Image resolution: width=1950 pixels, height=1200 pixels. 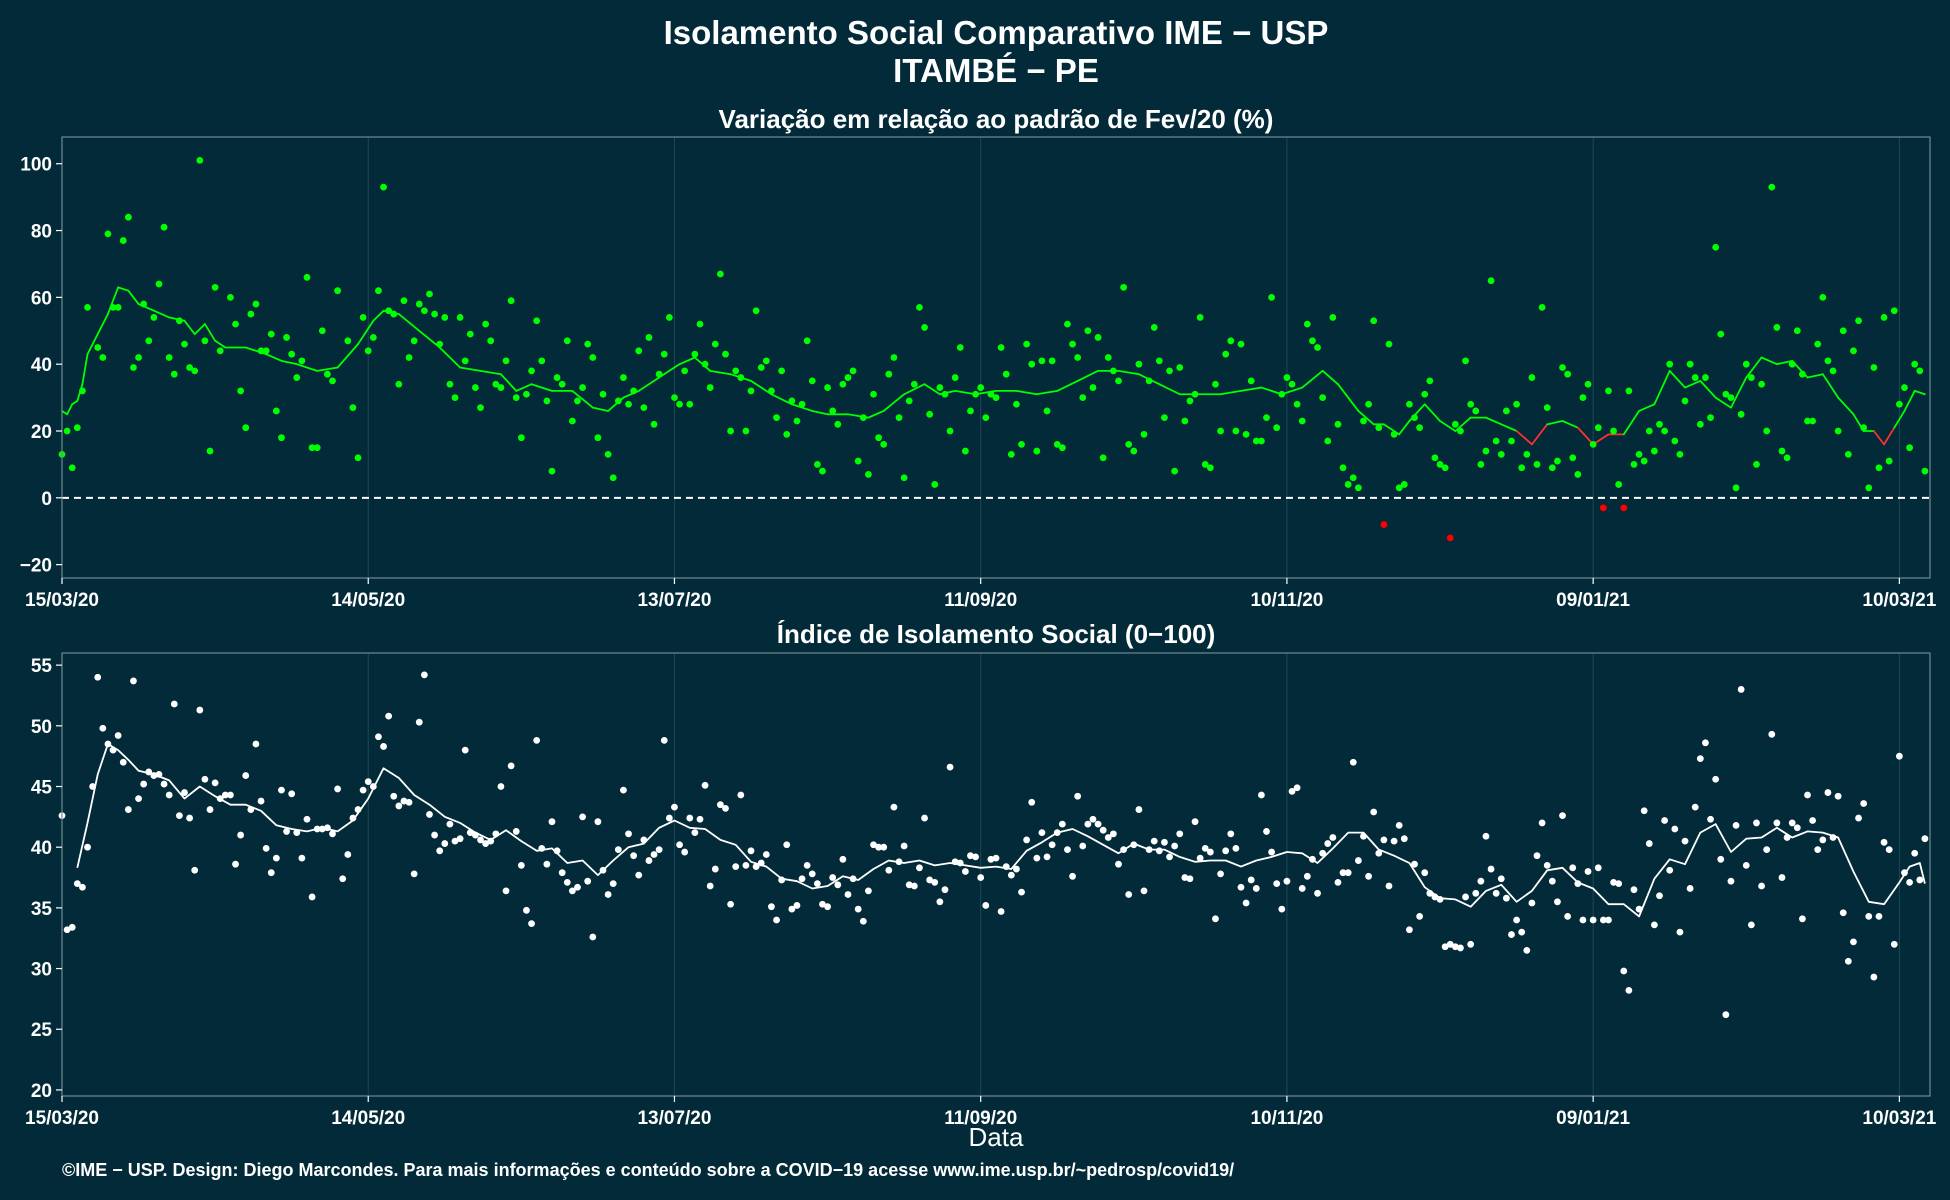 What do you see at coordinates (41, 365) in the screenshot?
I see `y-tick-label: 40` at bounding box center [41, 365].